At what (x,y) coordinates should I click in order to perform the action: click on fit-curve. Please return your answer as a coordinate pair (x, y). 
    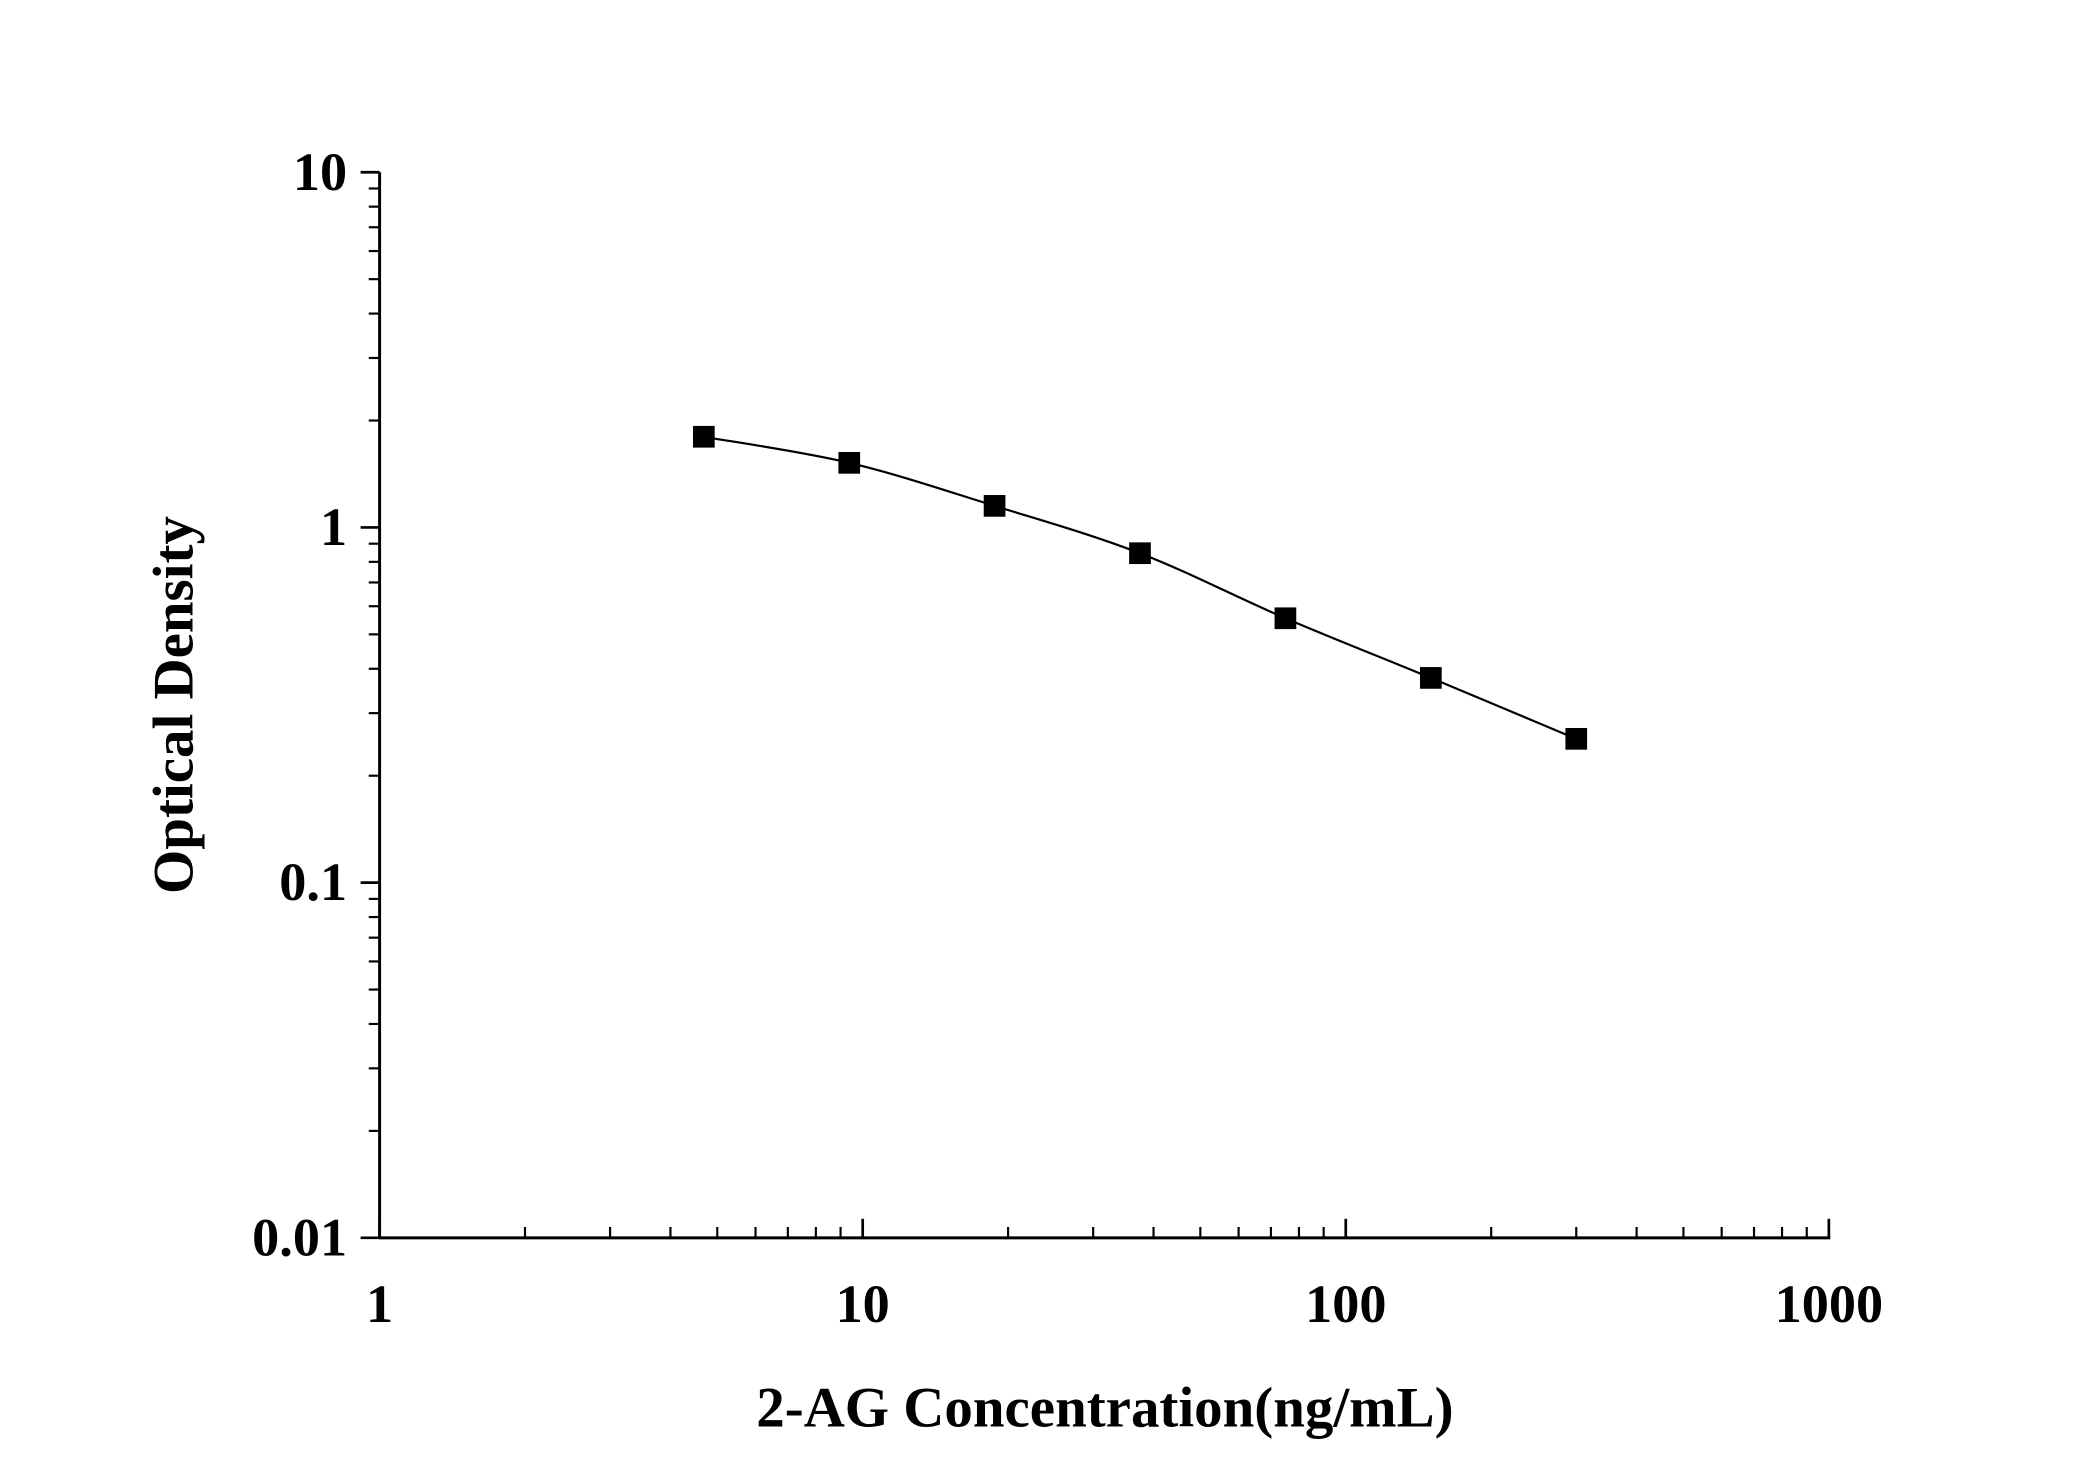
    Looking at the image, I should click on (1140, 587).